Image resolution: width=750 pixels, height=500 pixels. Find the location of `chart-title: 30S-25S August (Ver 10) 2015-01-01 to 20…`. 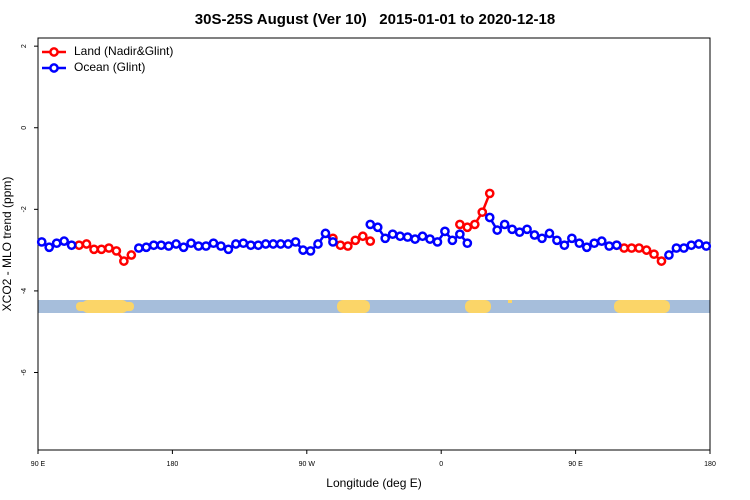

chart-title: 30S-25S August (Ver 10) 2015-01-01 to 20… is located at coordinates (375, 19).